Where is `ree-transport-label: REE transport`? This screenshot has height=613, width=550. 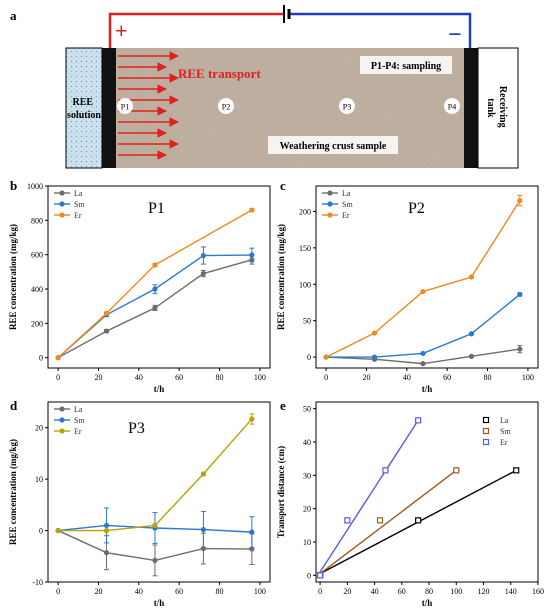
ree-transport-label: REE transport is located at coordinates (219, 73).